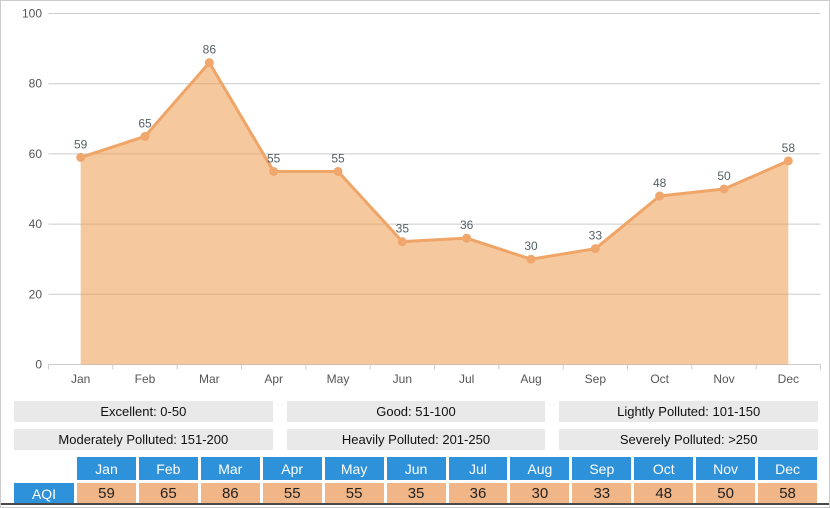  What do you see at coordinates (596, 379) in the screenshot?
I see `x-tick-label: Sep` at bounding box center [596, 379].